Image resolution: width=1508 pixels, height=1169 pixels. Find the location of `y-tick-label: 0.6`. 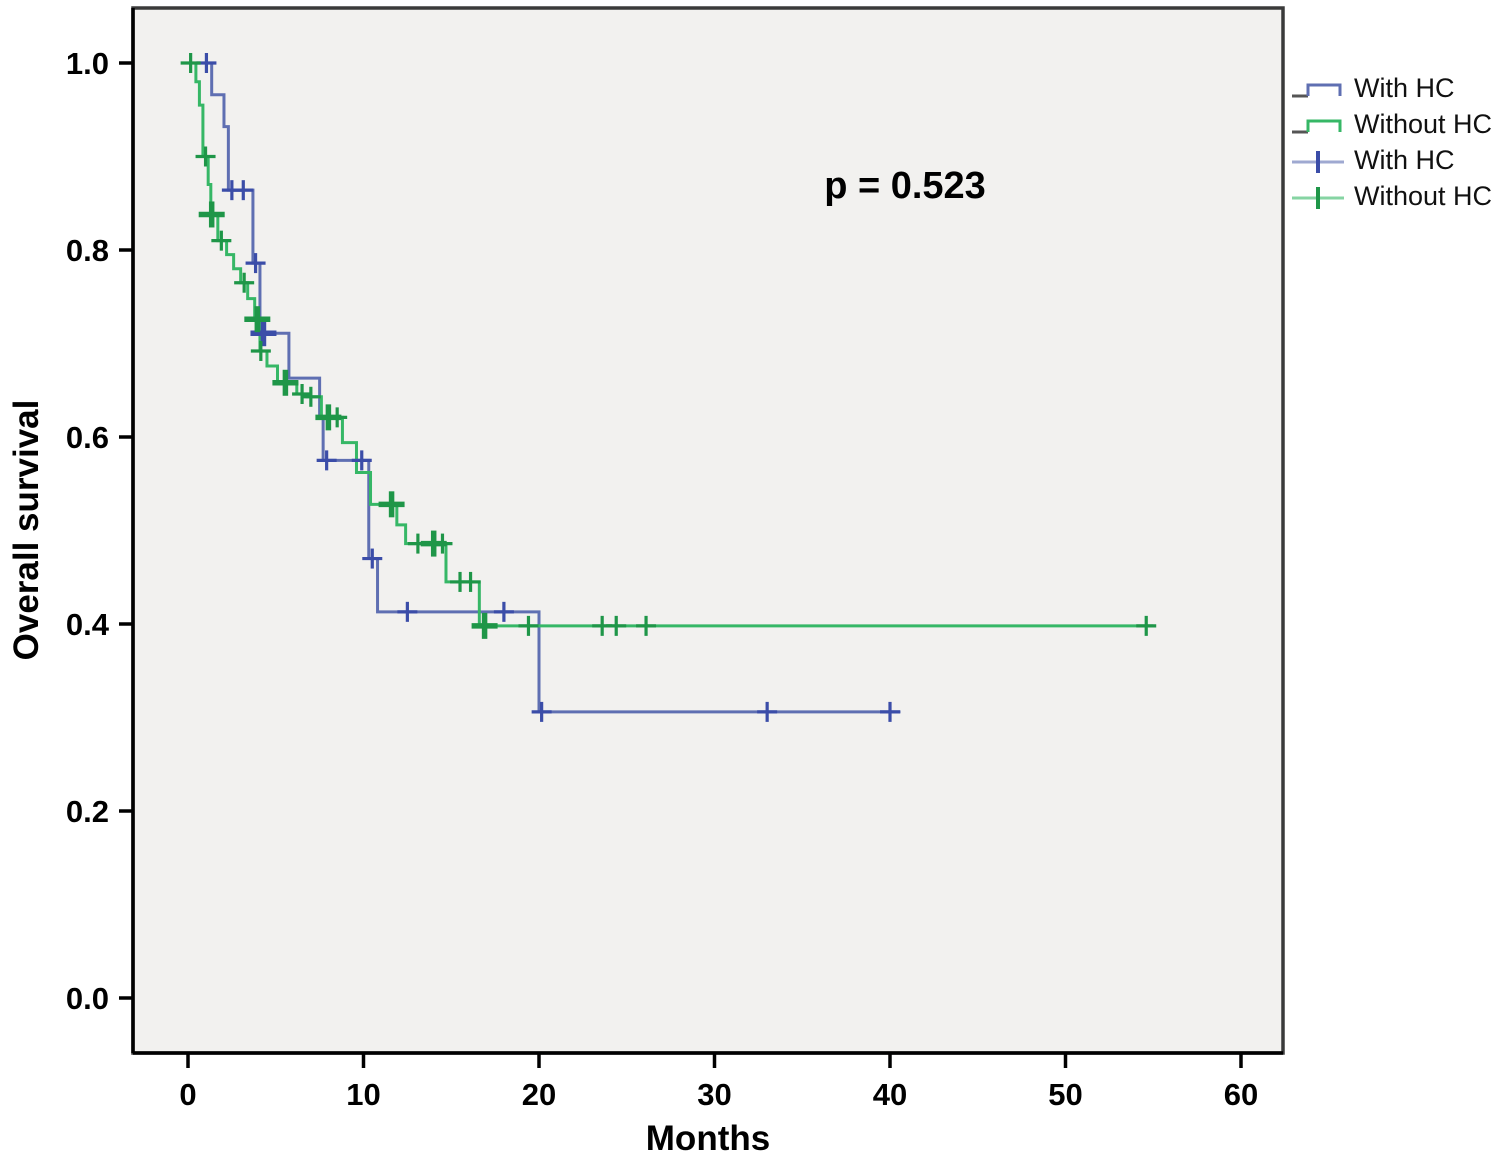

y-tick-label: 0.6 is located at coordinates (87, 437).